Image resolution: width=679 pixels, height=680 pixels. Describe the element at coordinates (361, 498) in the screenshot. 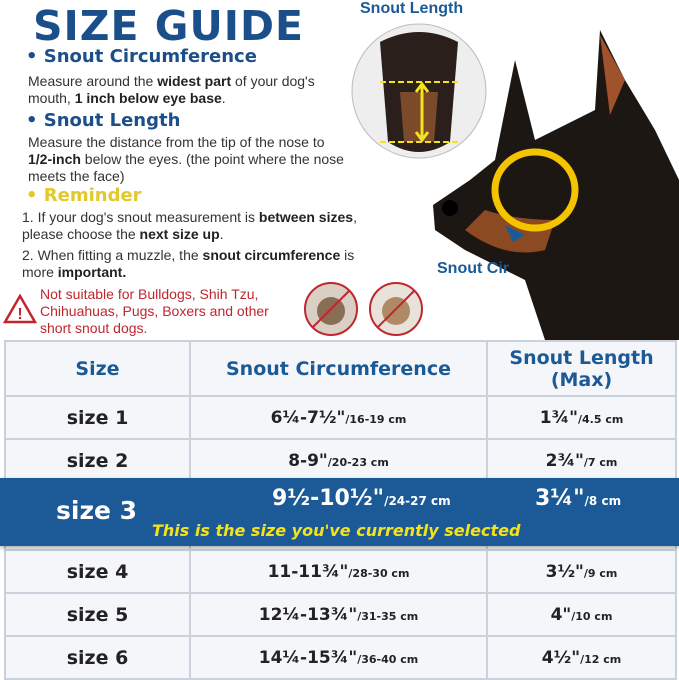

I see `selected-circumference: 9½-10½"/24-27 cm` at that location.